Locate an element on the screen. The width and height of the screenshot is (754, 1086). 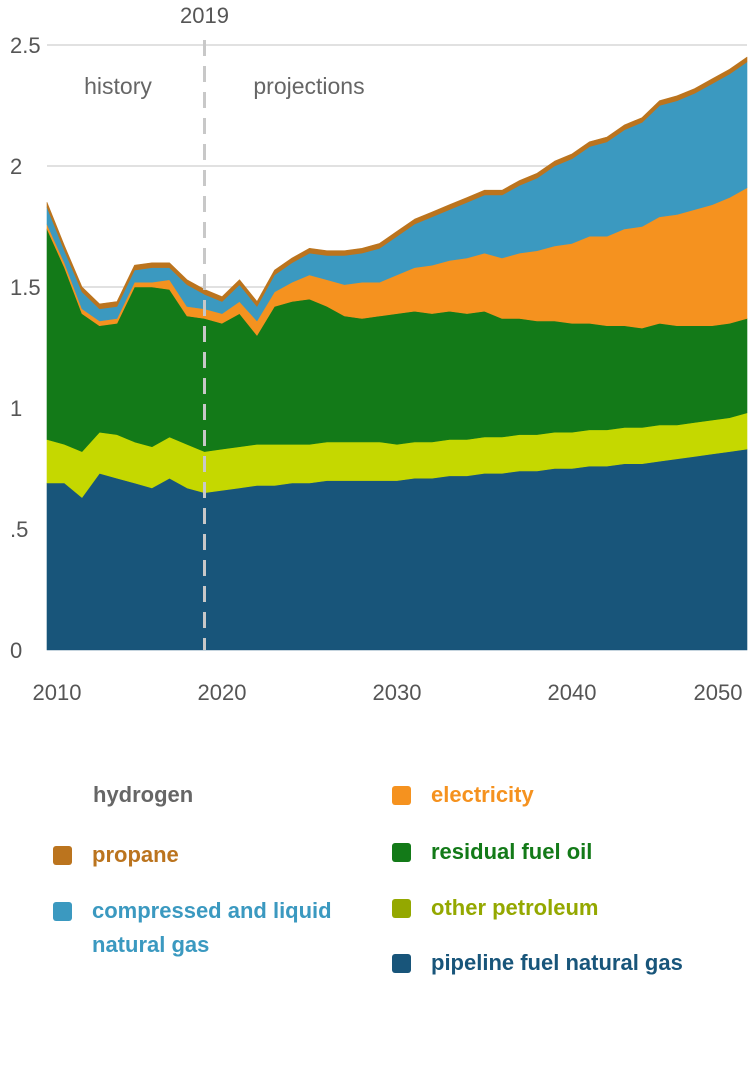
x-tick-label: 2040 is located at coordinates (572, 692).